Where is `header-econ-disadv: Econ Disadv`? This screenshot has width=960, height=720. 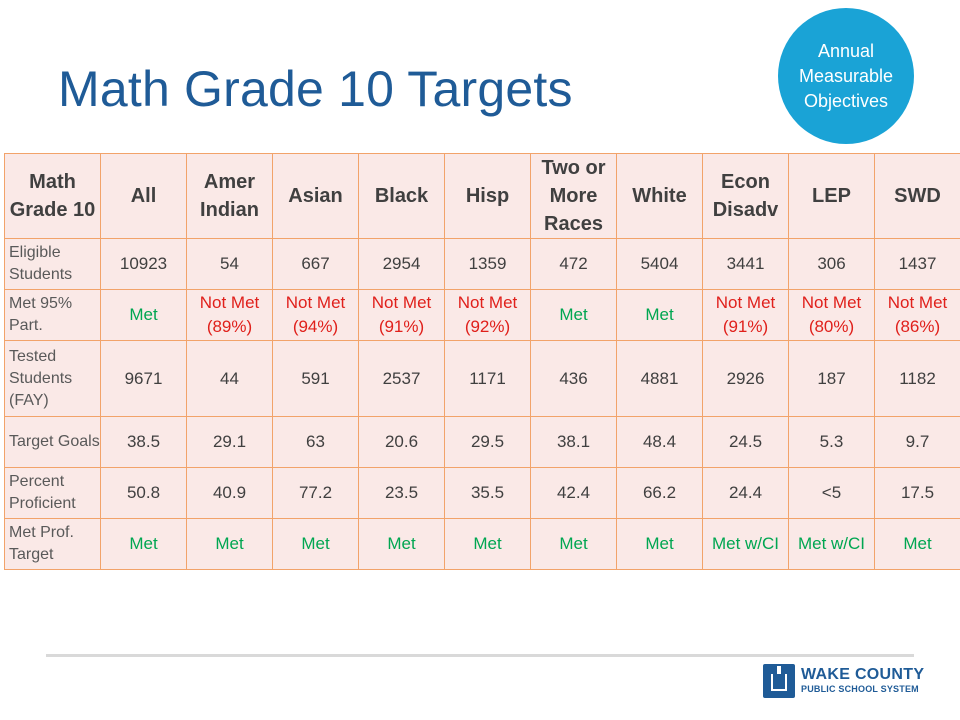
header-econ-disadv: Econ Disadv is located at coordinates (745, 196).